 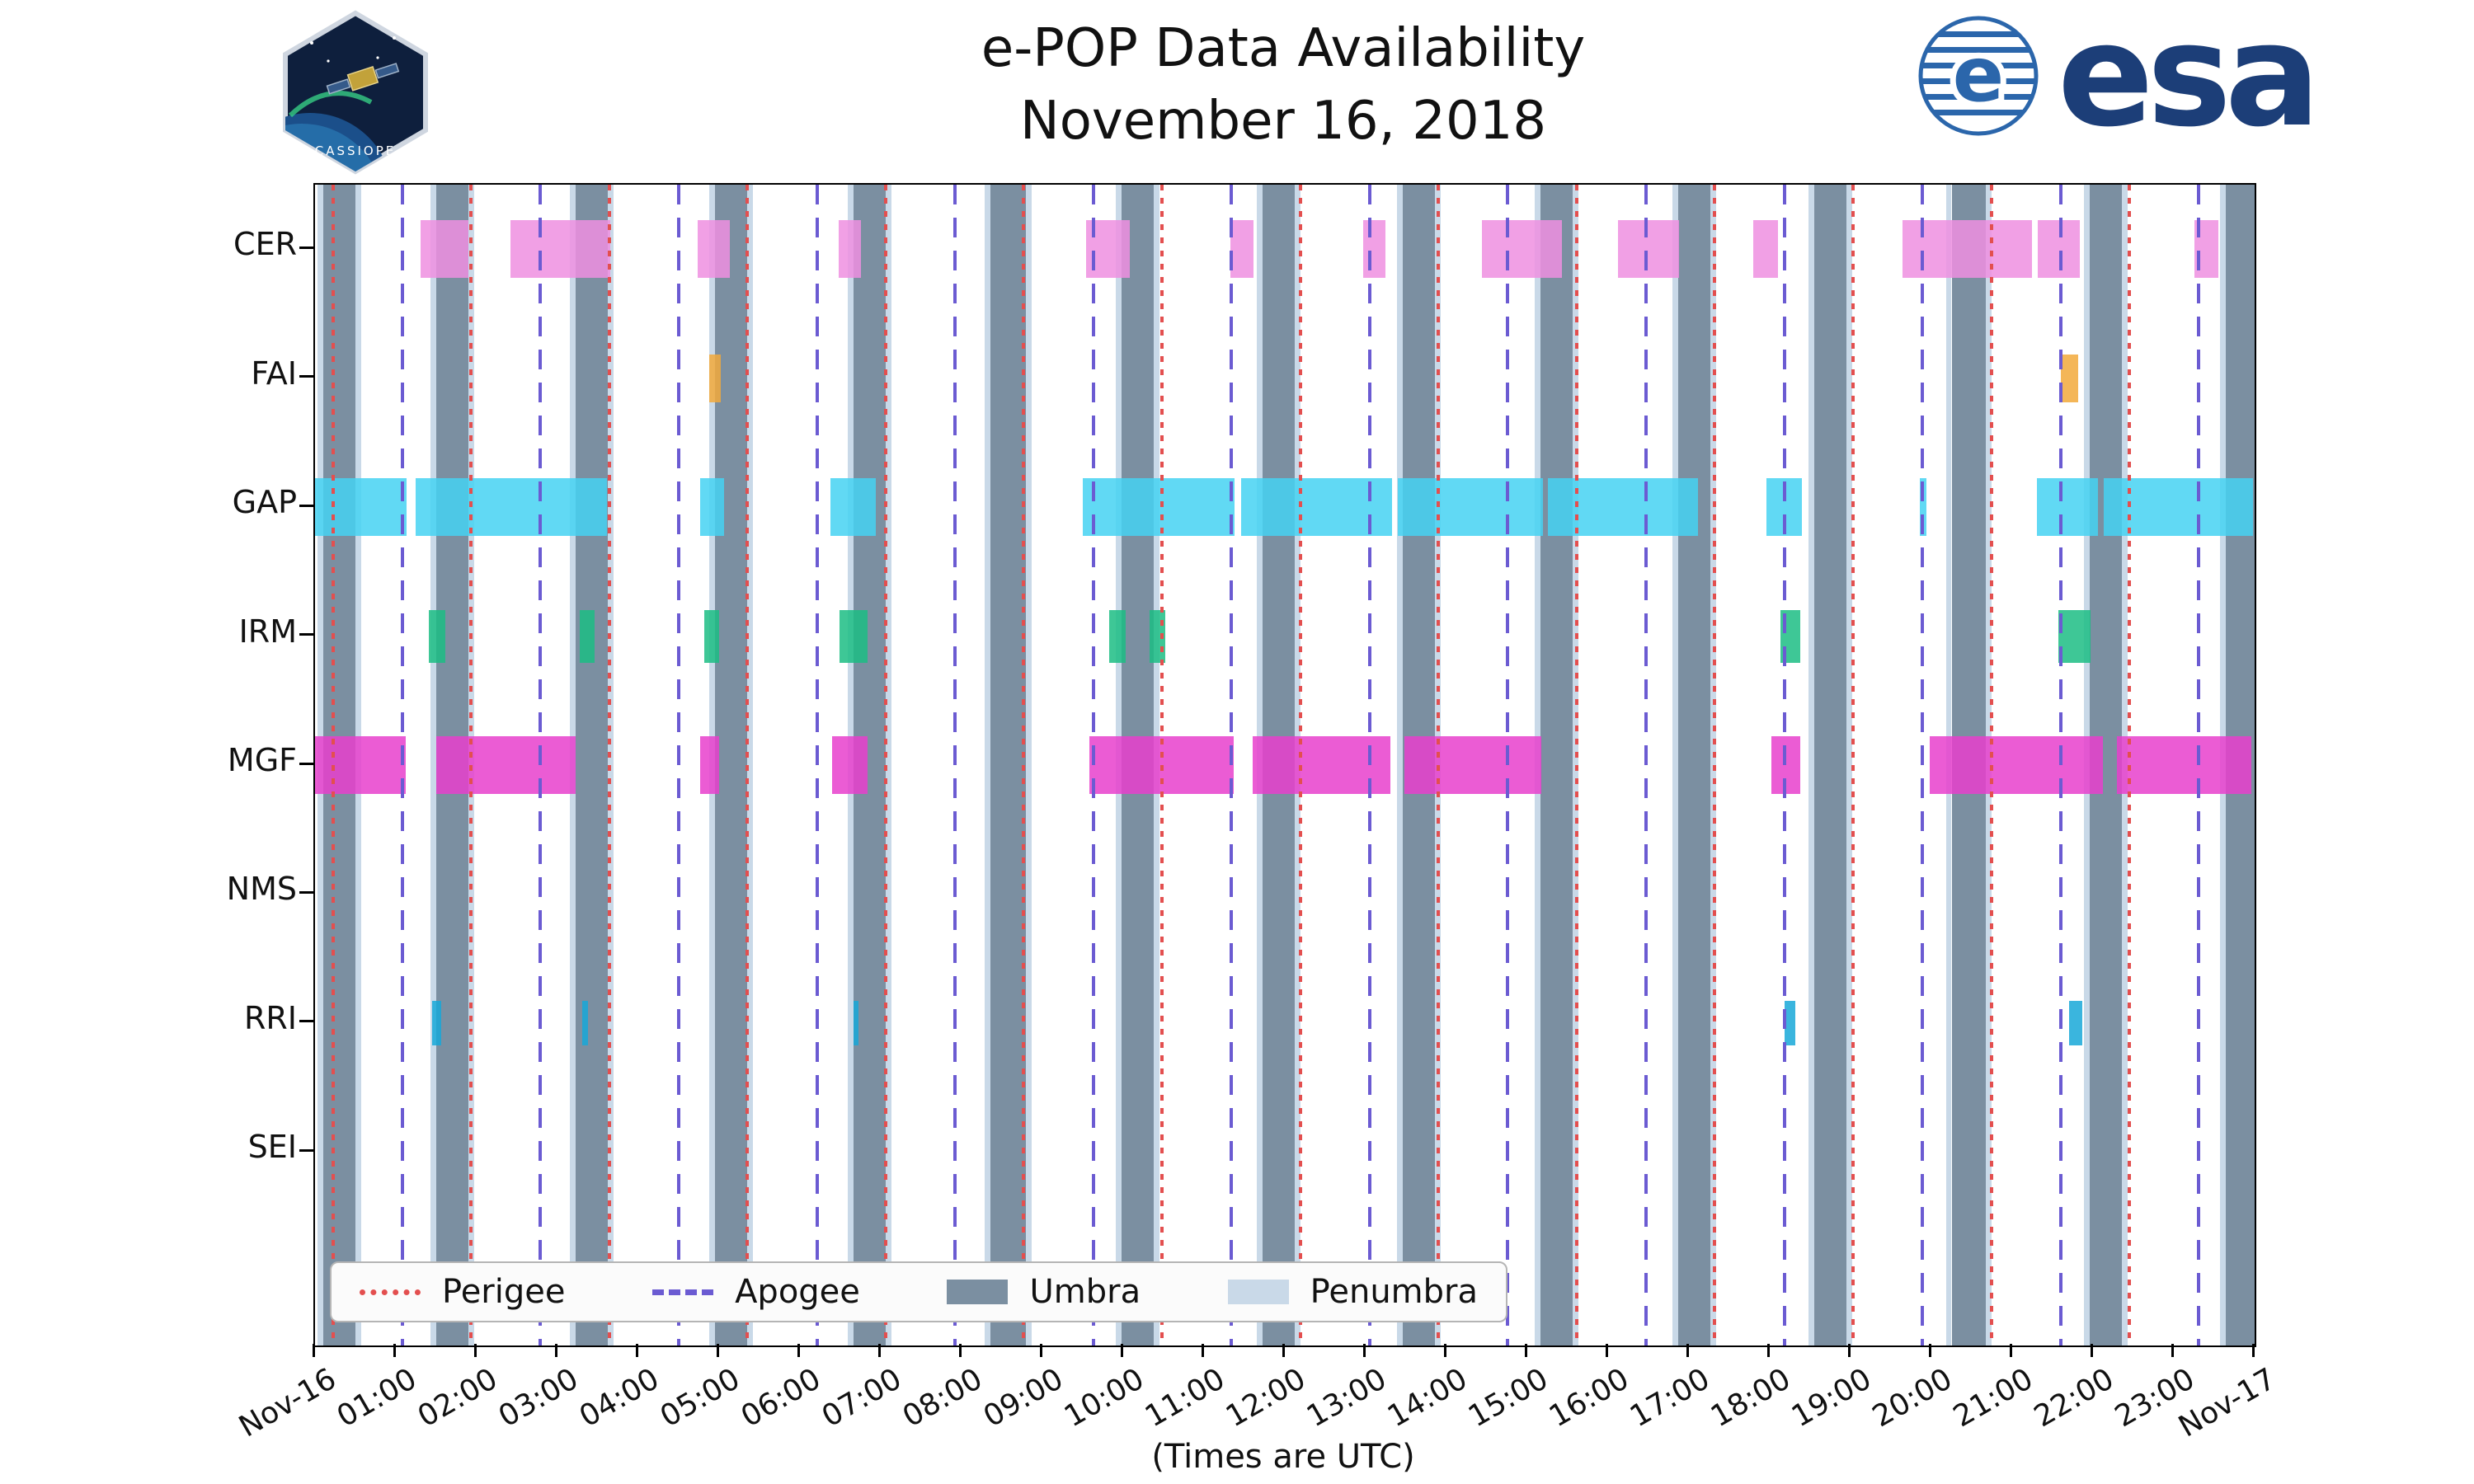 I want to click on legend-label-apogee: Apogee, so click(x=797, y=1292).